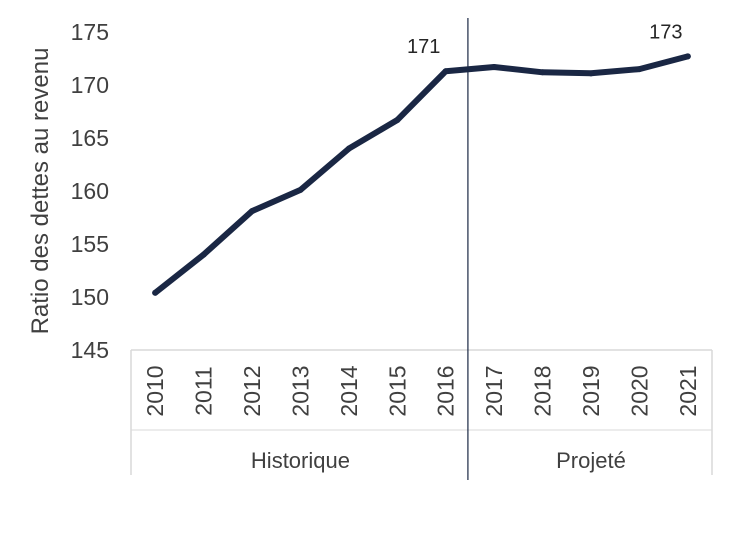 The image size is (750, 536). I want to click on x-tick-label-2012: 2012, so click(252, 390).